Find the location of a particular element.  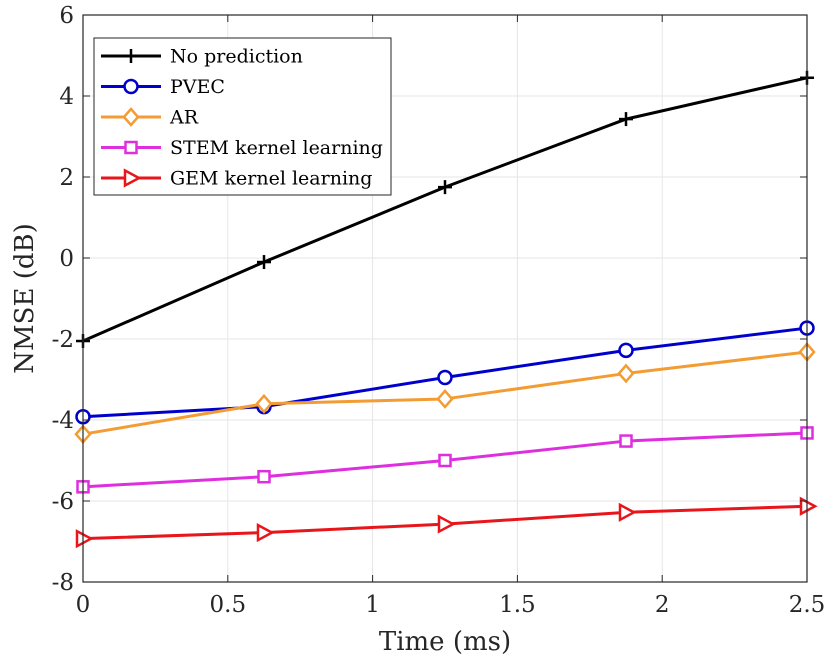

y-tick-label: -4 is located at coordinates (63, 421).